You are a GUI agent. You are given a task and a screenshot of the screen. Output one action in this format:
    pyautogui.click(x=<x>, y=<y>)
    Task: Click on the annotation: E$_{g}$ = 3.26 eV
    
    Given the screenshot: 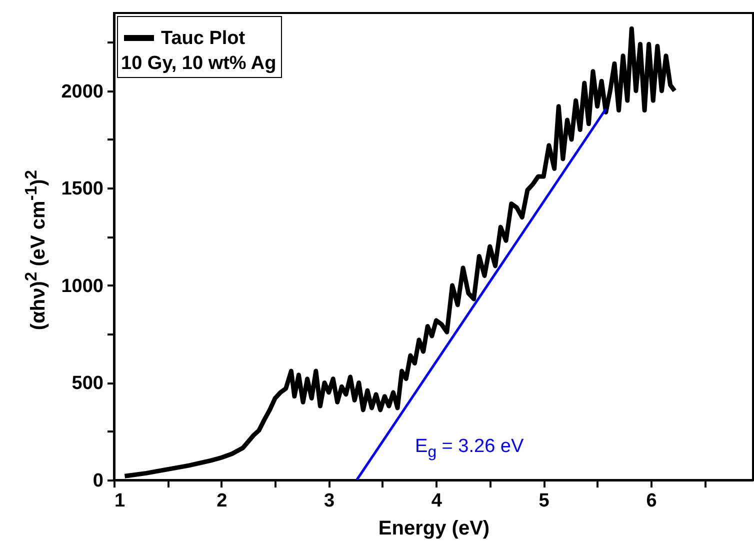 What is the action you would take?
    pyautogui.click(x=469, y=449)
    